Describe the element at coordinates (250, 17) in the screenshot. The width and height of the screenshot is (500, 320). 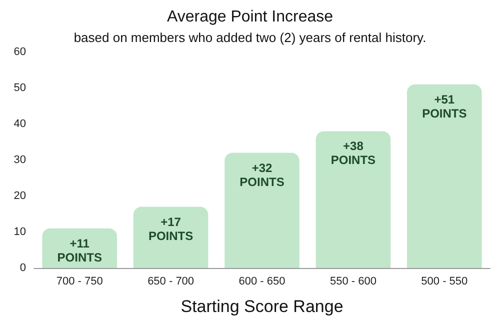
I see `chart-title: Average Point Increase` at that location.